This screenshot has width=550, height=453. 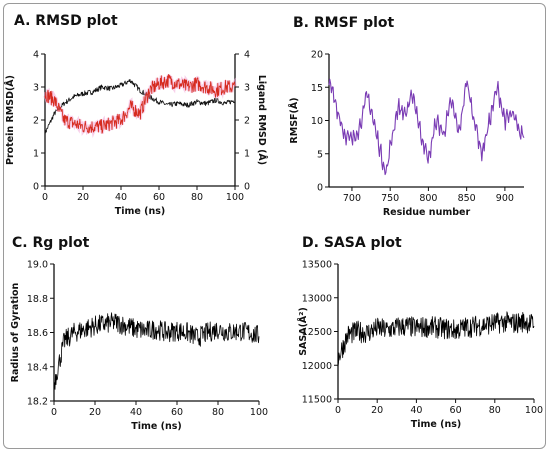 I want to click on y-tick-label: 15, so click(x=317, y=88).